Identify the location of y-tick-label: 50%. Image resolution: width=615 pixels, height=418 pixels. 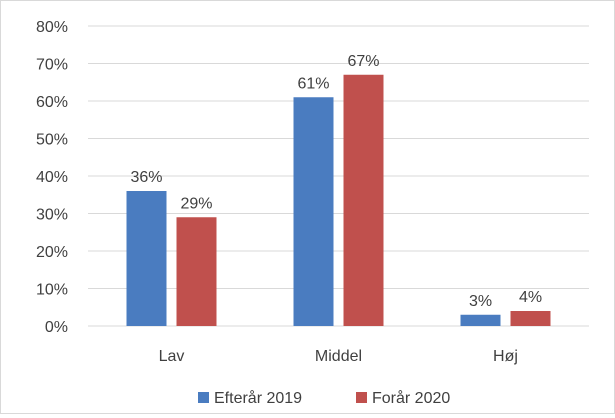
(52, 140).